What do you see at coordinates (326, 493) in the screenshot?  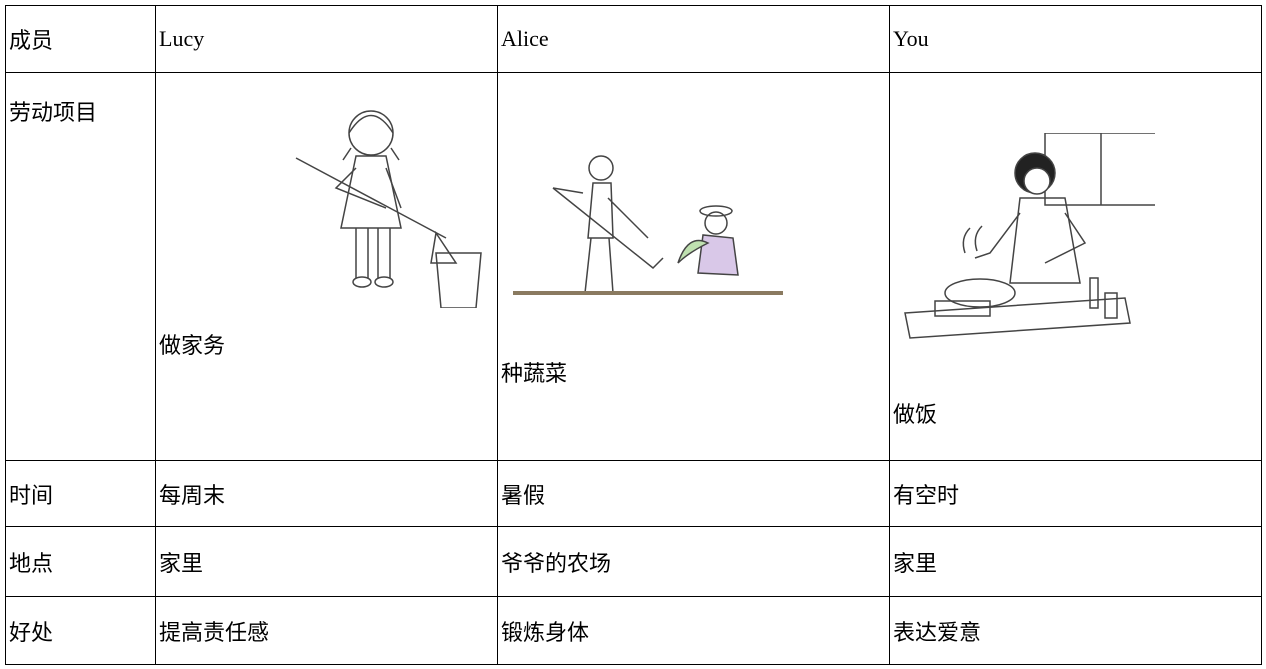 I see `cell: 每周末` at bounding box center [326, 493].